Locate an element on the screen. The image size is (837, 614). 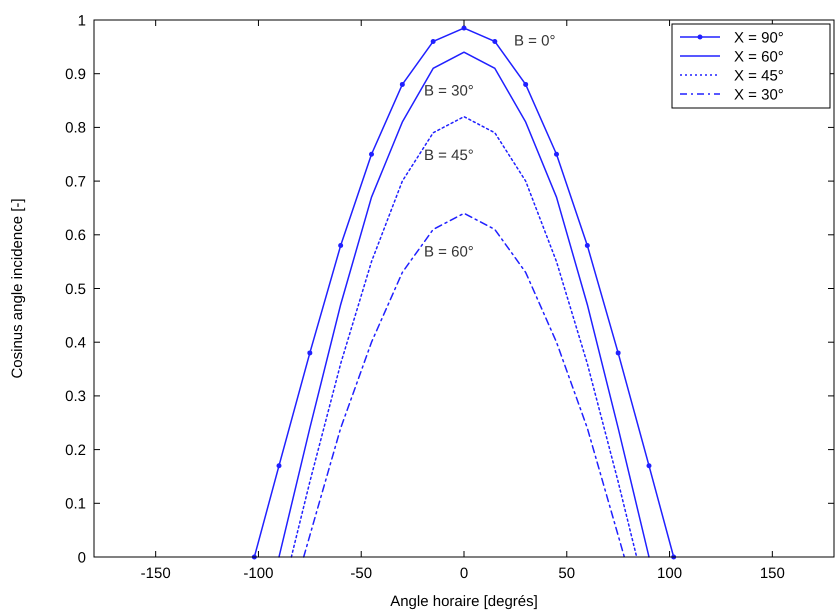
x-tick-label: -150 is located at coordinates (155, 573).